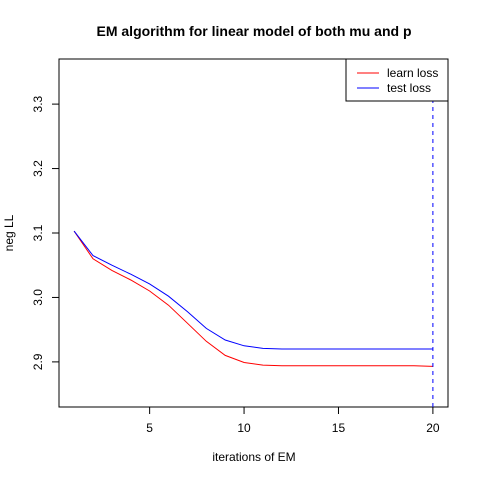  I want to click on x-tick-label: 15, so click(339, 428).